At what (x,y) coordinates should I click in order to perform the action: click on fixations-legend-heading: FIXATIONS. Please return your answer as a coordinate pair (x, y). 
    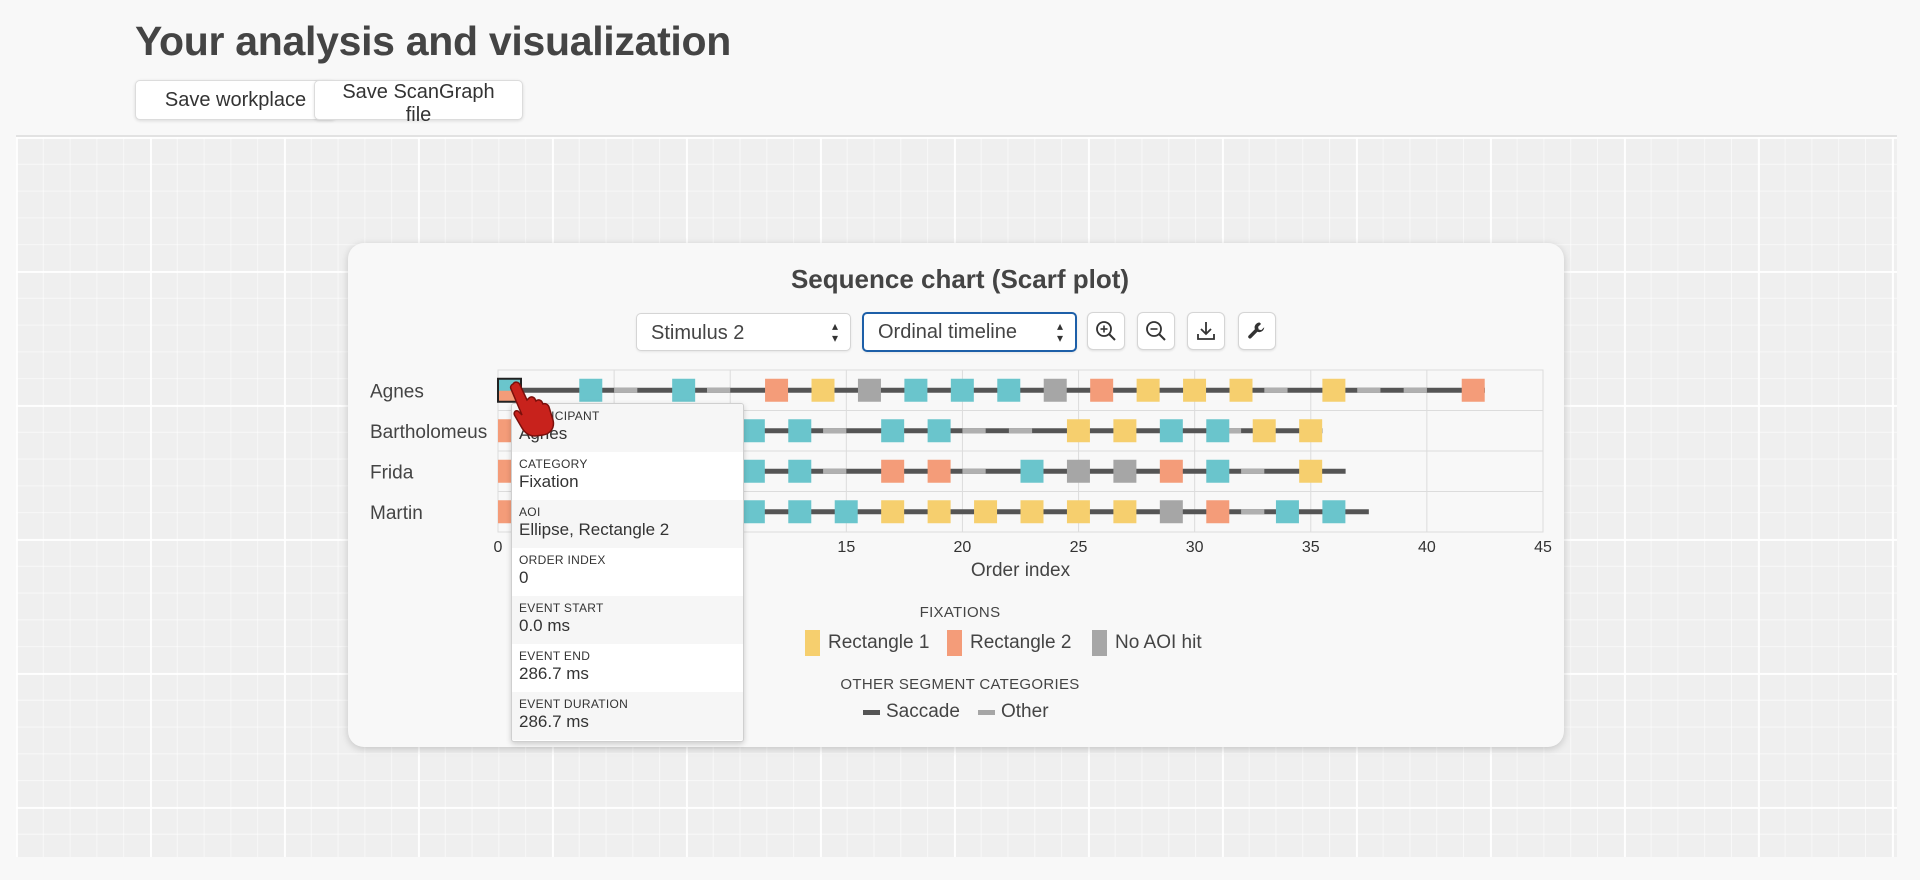
    Looking at the image, I should click on (960, 612).